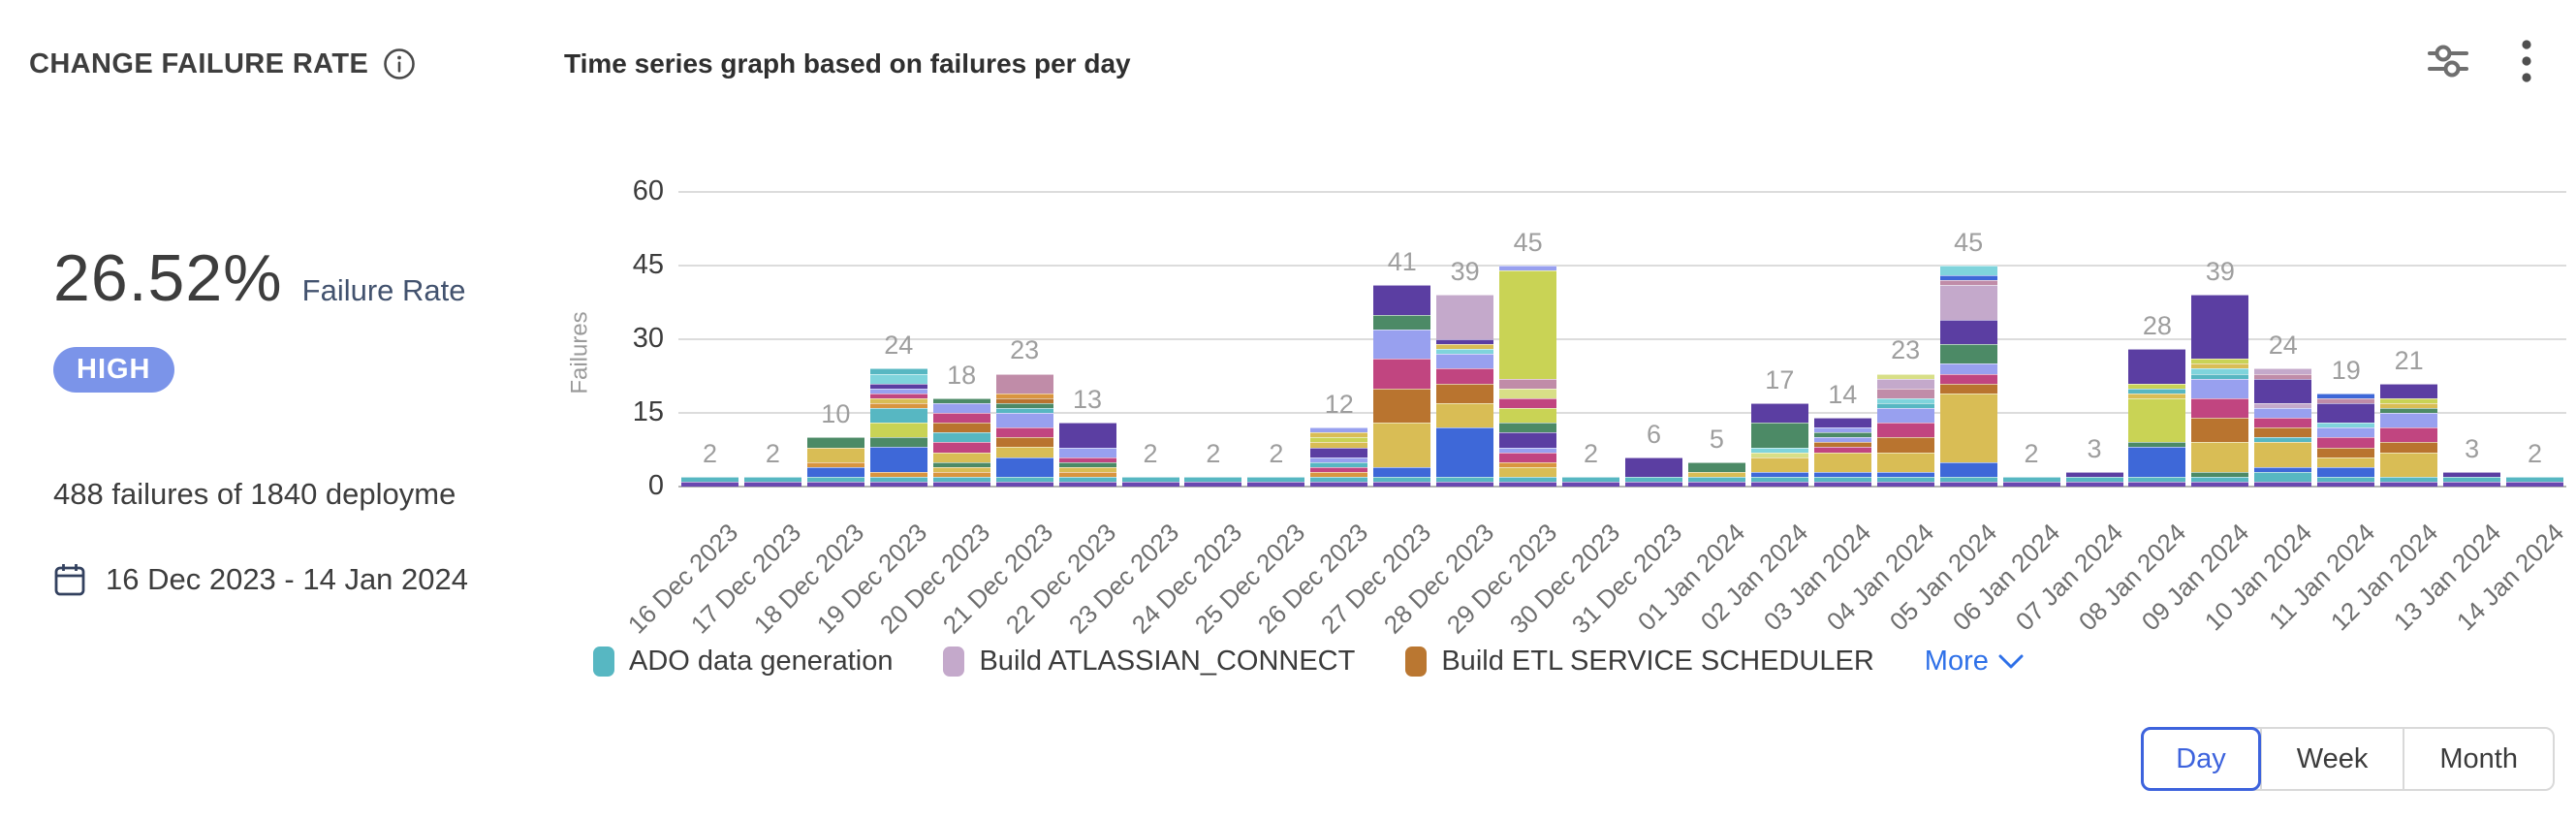 This screenshot has width=2576, height=820. I want to click on bar-value-label: 41, so click(1402, 262).